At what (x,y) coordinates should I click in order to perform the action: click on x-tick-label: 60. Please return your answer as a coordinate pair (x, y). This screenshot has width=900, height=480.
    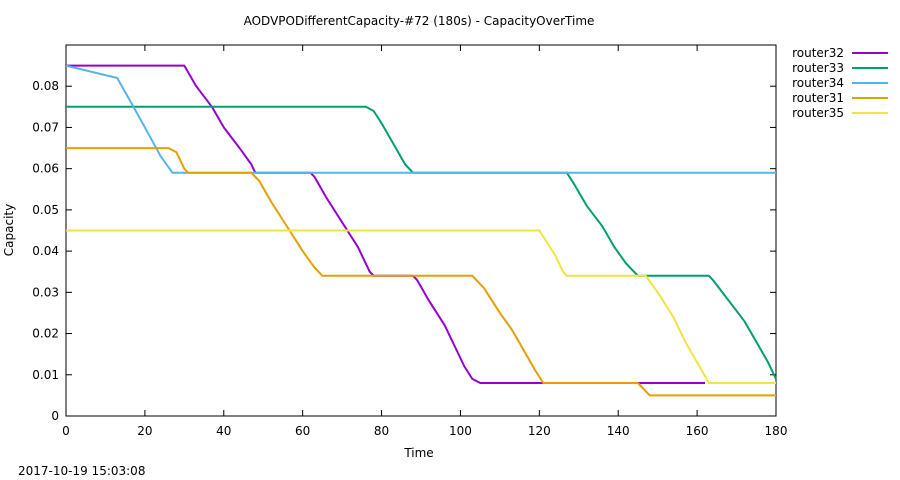
    Looking at the image, I should click on (302, 431).